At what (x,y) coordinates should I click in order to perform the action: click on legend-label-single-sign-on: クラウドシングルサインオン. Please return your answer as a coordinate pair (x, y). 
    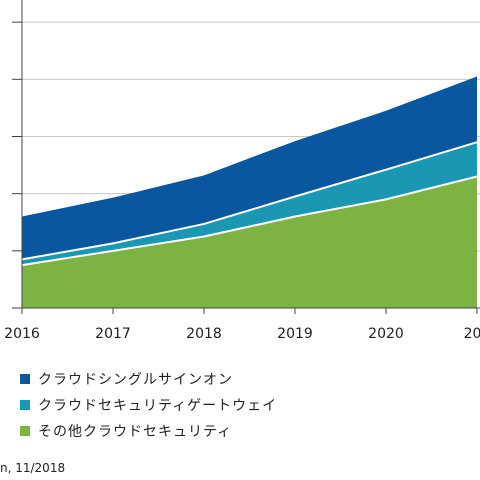
    Looking at the image, I should click on (135, 380).